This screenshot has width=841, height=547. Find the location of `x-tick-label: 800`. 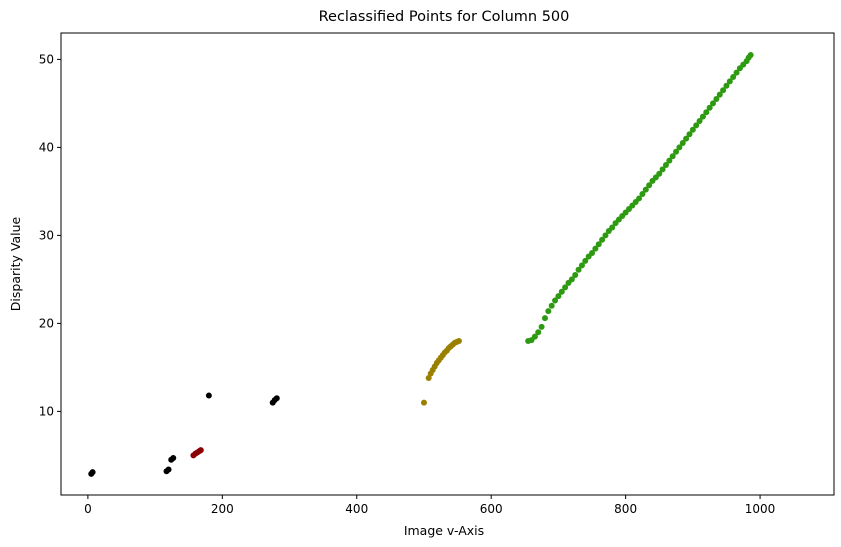

x-tick-label: 800 is located at coordinates (625, 509).